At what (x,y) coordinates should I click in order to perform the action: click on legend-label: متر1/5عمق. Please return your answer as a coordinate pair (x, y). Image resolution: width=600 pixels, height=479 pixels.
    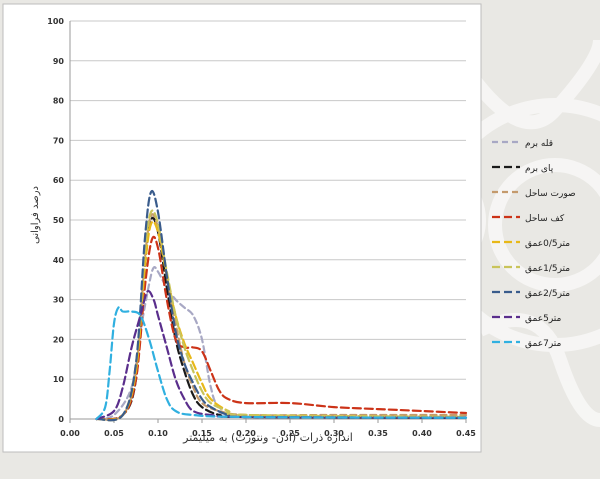
    Looking at the image, I should click on (547, 269).